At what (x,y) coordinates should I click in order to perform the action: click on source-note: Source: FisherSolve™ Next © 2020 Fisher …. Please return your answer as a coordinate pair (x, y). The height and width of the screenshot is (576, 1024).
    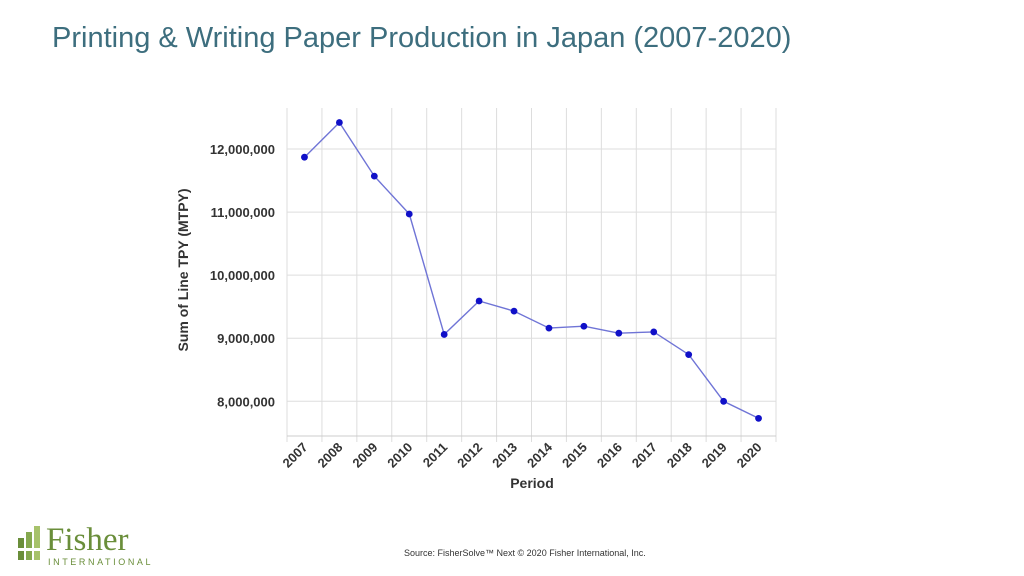
    Looking at the image, I should click on (525, 553).